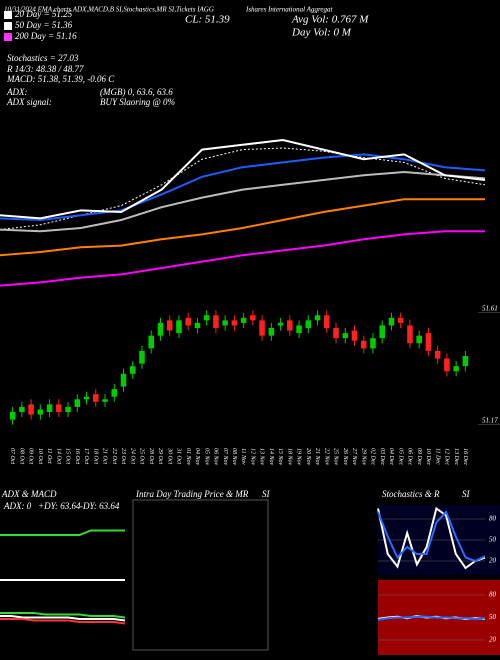 The width and height of the screenshot is (500, 660). Describe the element at coordinates (271, 457) in the screenshot. I see `x-tick-label: 14 Nov` at that location.